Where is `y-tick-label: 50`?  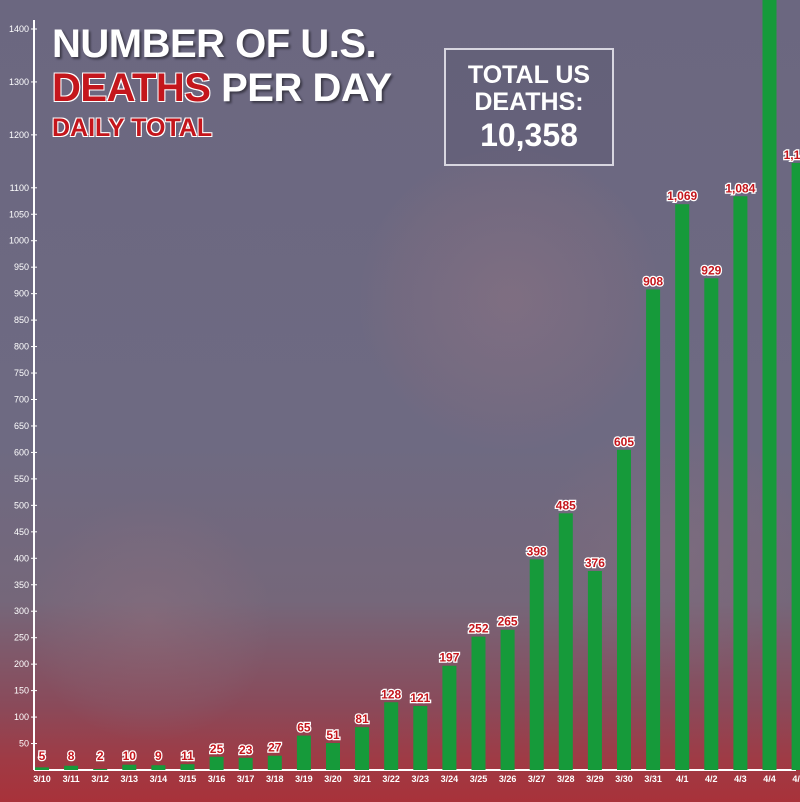 y-tick-label: 50 is located at coordinates (24, 744).